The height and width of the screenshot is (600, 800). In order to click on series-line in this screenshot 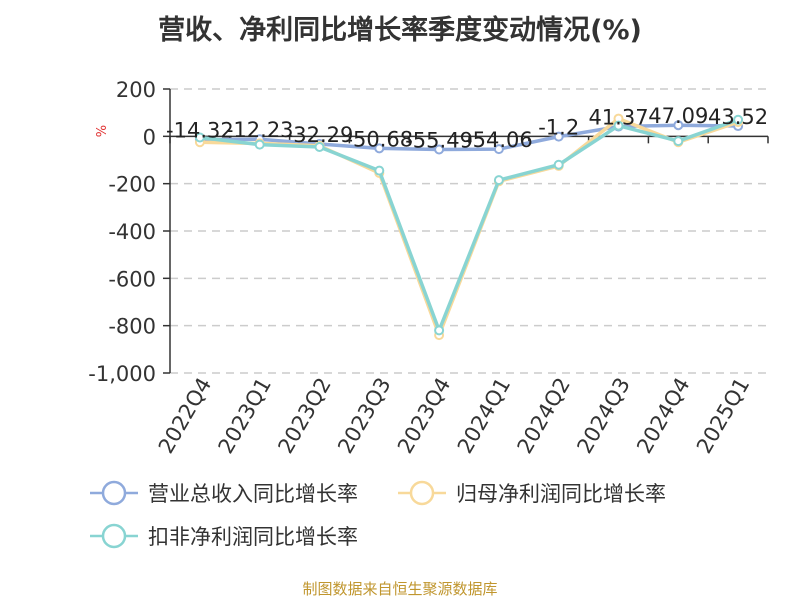, I will do `click(469, 137)`.